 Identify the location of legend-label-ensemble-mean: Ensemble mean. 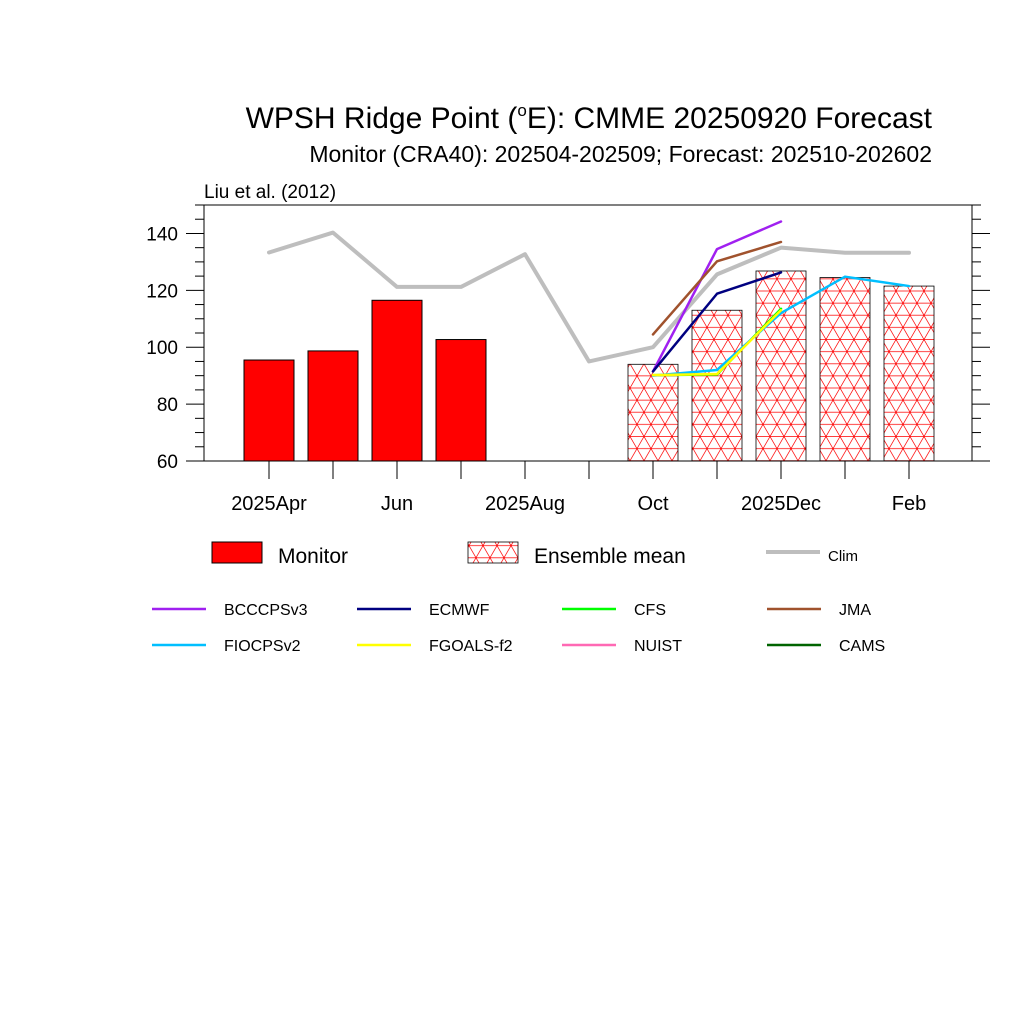
(610, 556).